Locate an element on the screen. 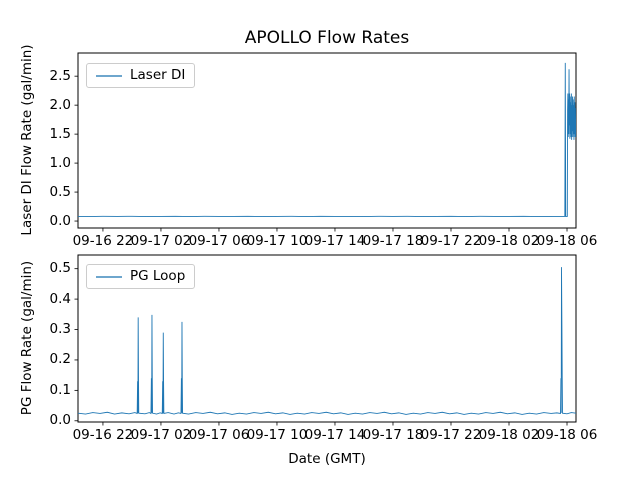 This screenshot has height=480, width=640. y-tick-label: 2.5 is located at coordinates (60, 75).